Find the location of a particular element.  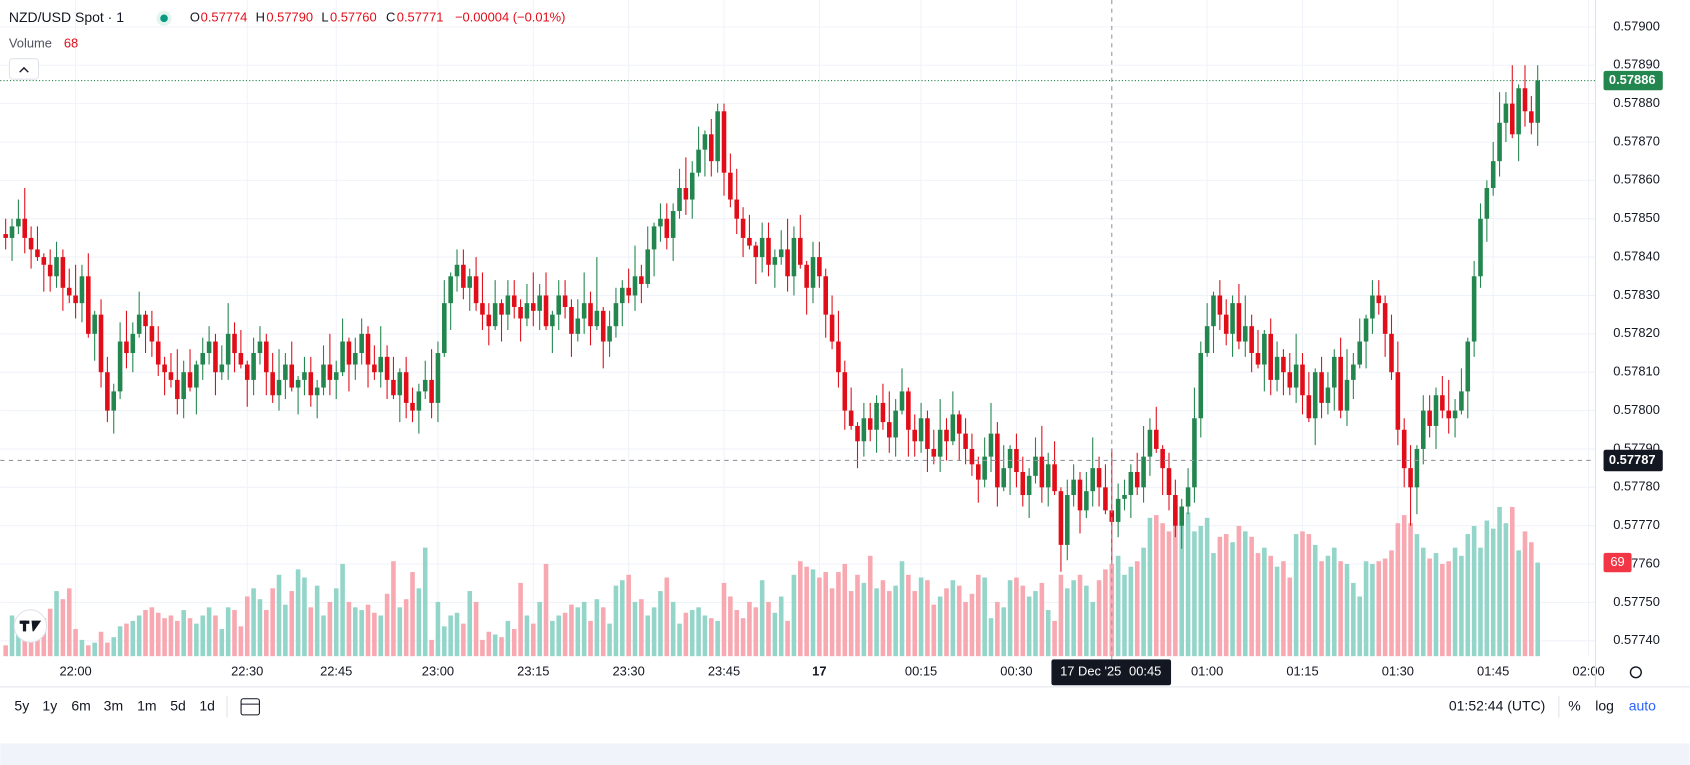

volume-value: 68 is located at coordinates (71, 43).